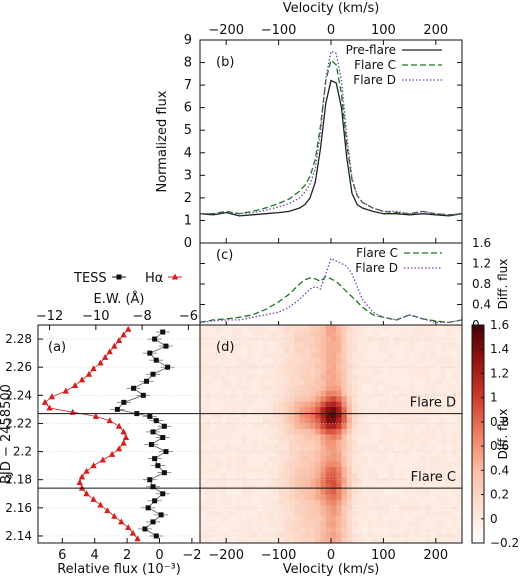 The width and height of the screenshot is (520, 579). I want to click on panel-b-y-tick-label: 5, so click(188, 130).